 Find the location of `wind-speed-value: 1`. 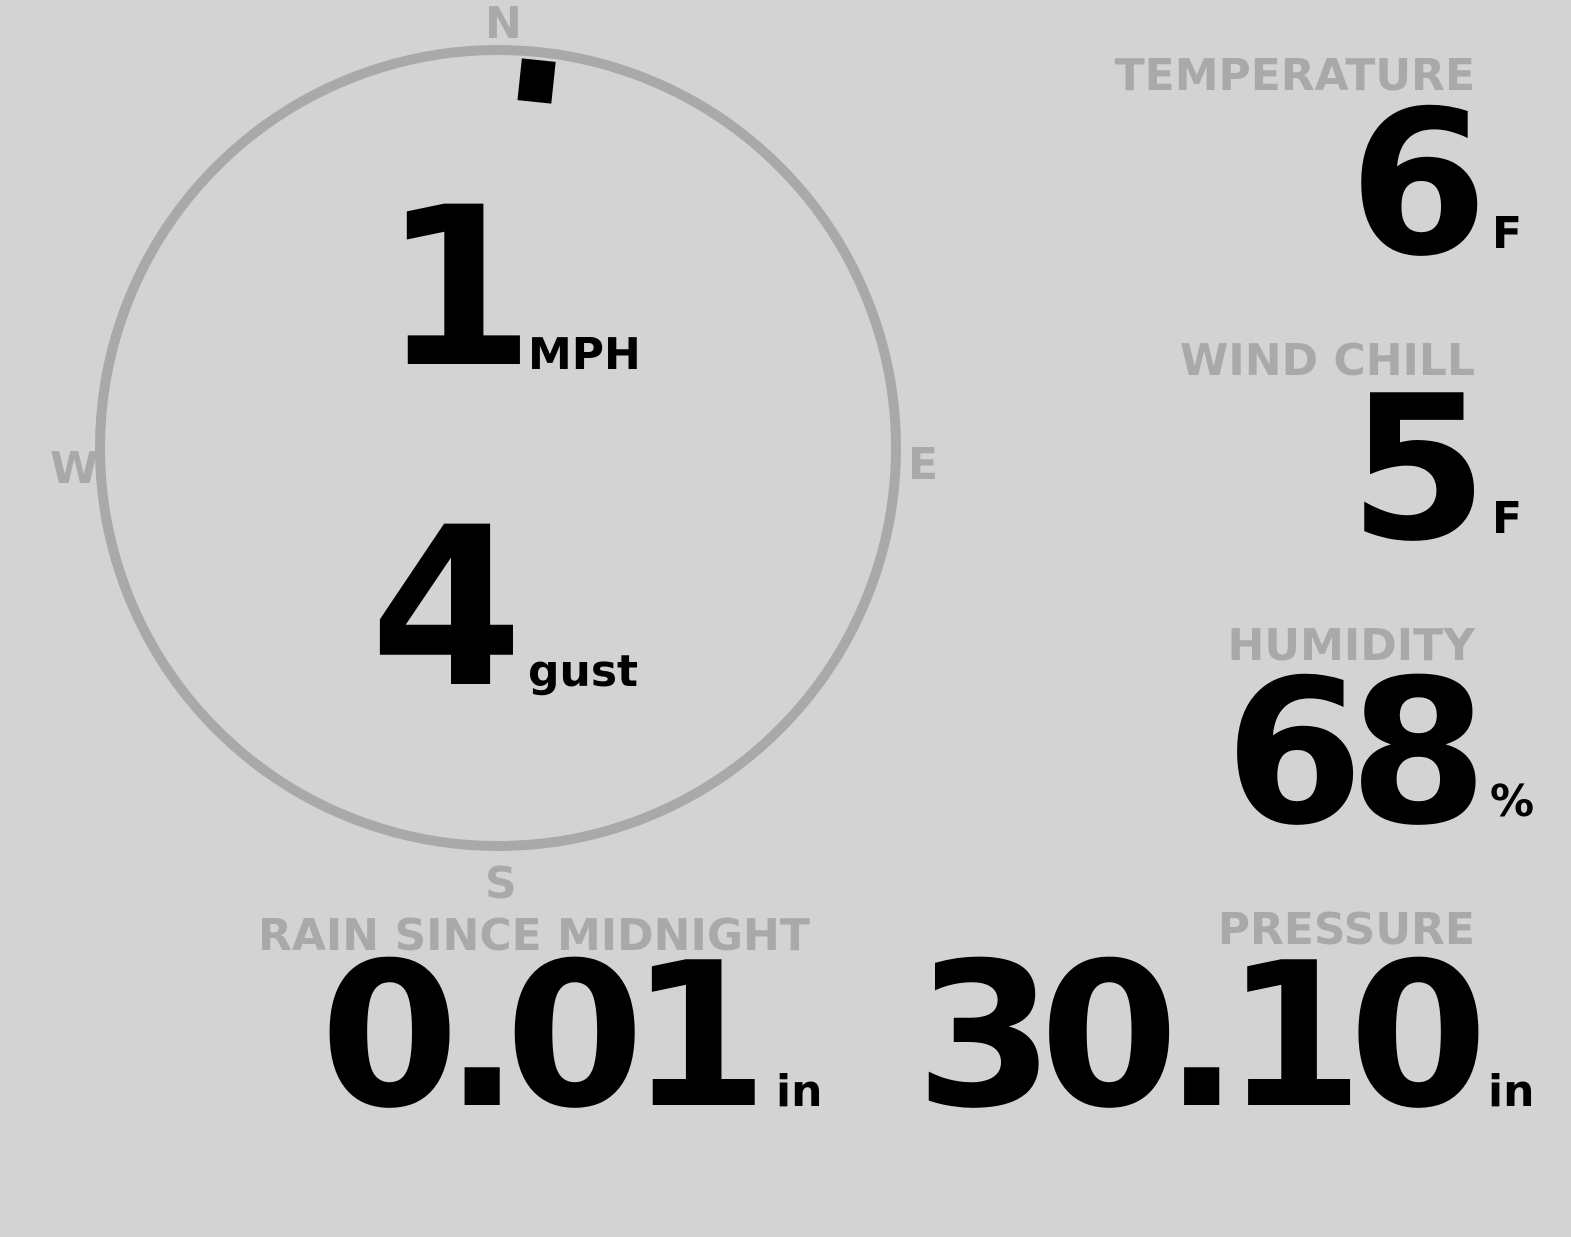

wind-speed-value: 1 is located at coordinates (459, 288).